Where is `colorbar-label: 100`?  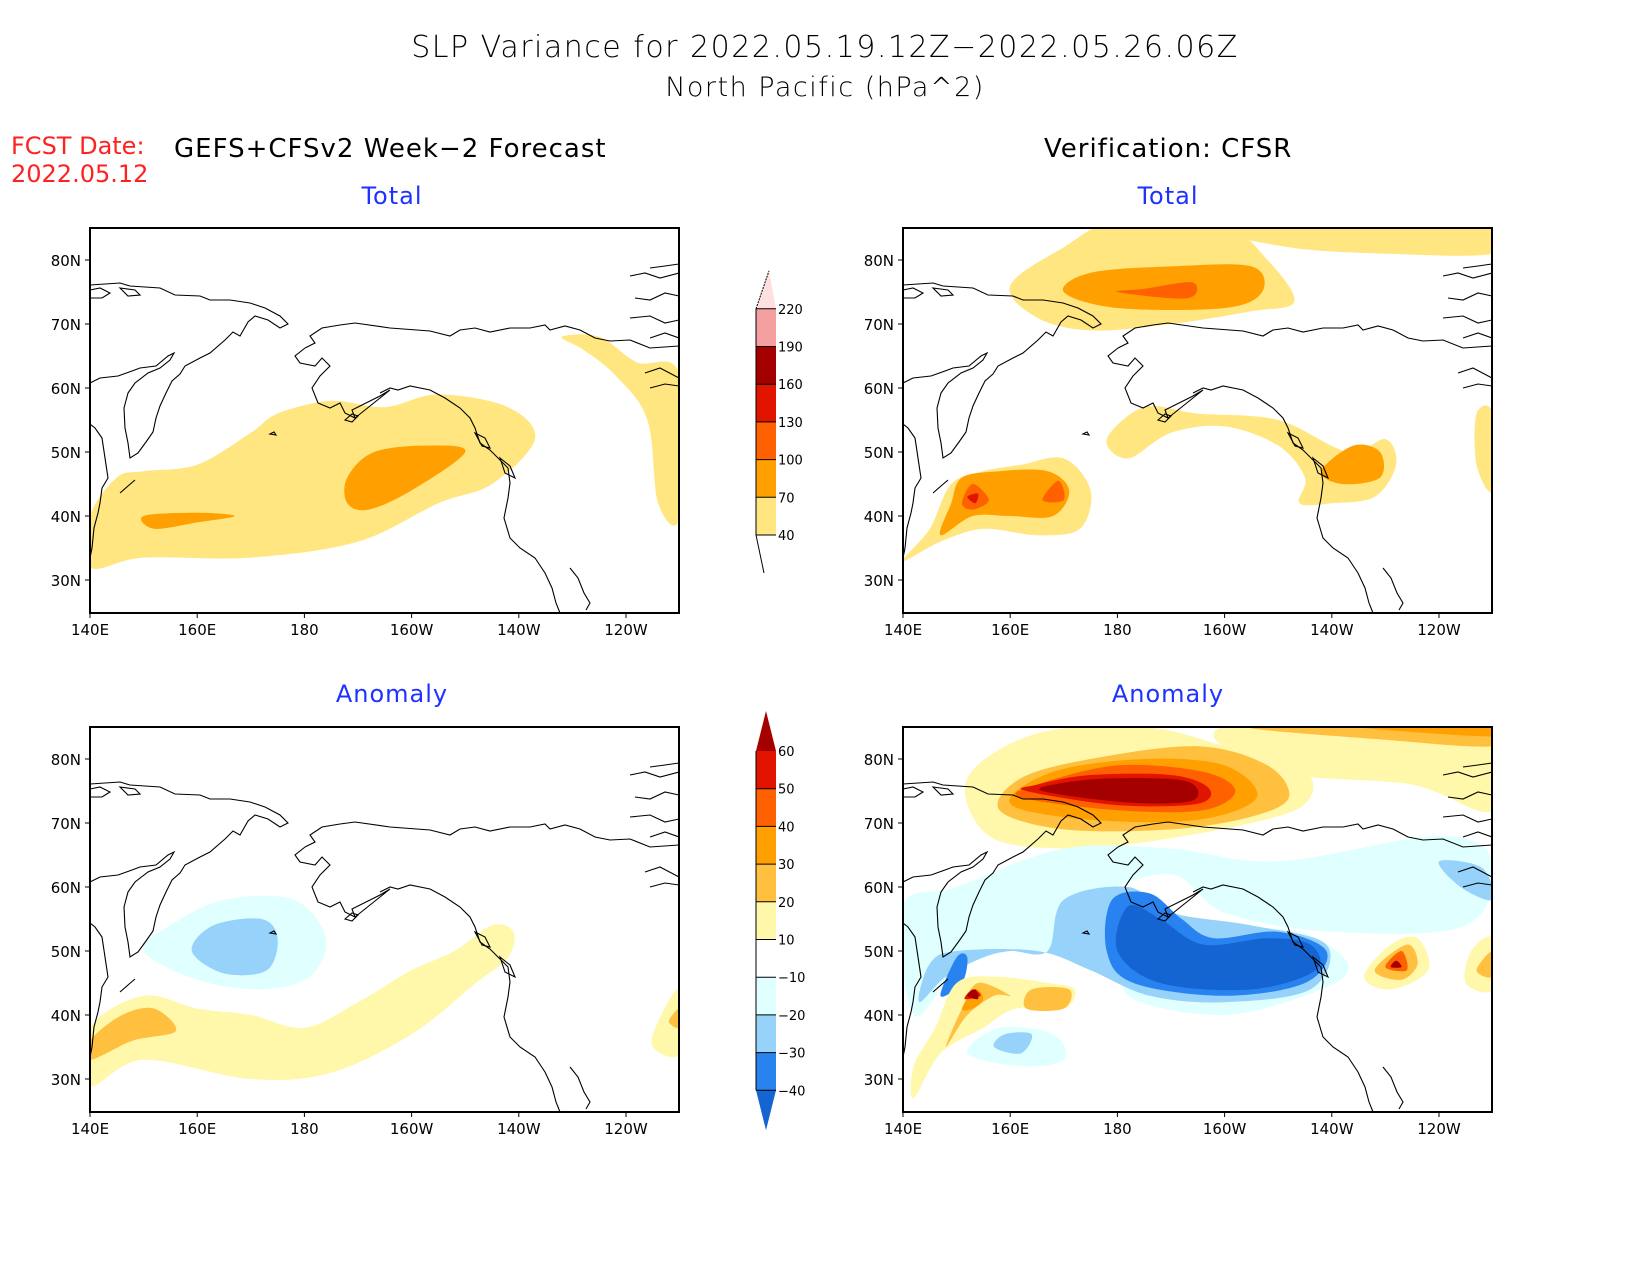 colorbar-label: 100 is located at coordinates (790, 461).